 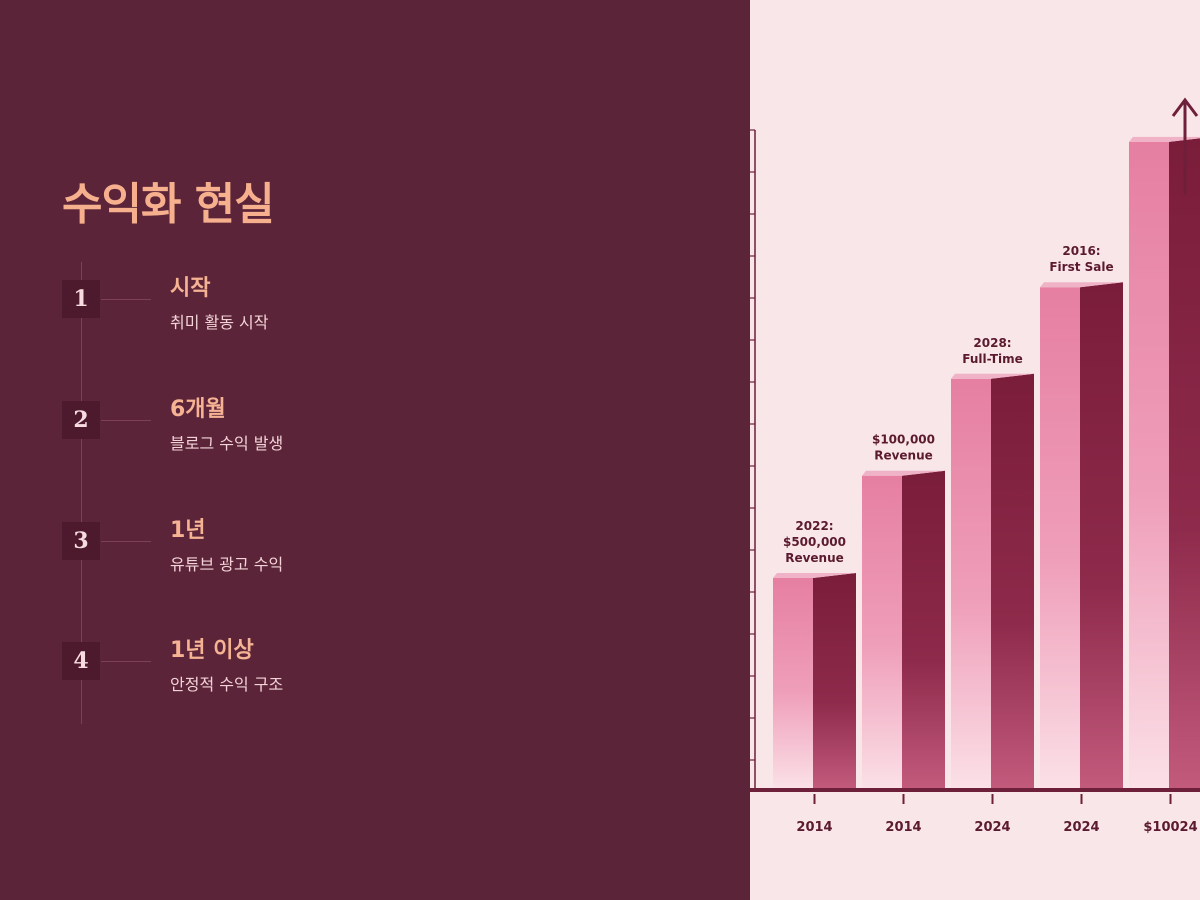 What do you see at coordinates (375, 560) in the screenshot?
I see `timeline-step-3: 3 1년 유튜브 광고 수익` at bounding box center [375, 560].